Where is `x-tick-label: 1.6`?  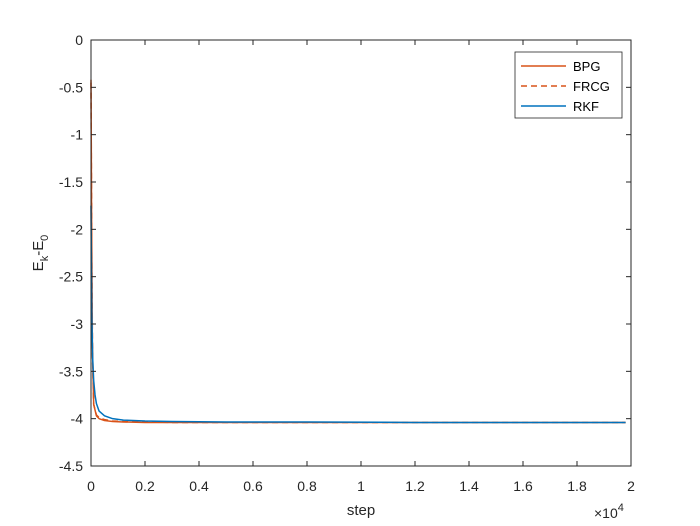 x-tick-label: 1.6 is located at coordinates (523, 486).